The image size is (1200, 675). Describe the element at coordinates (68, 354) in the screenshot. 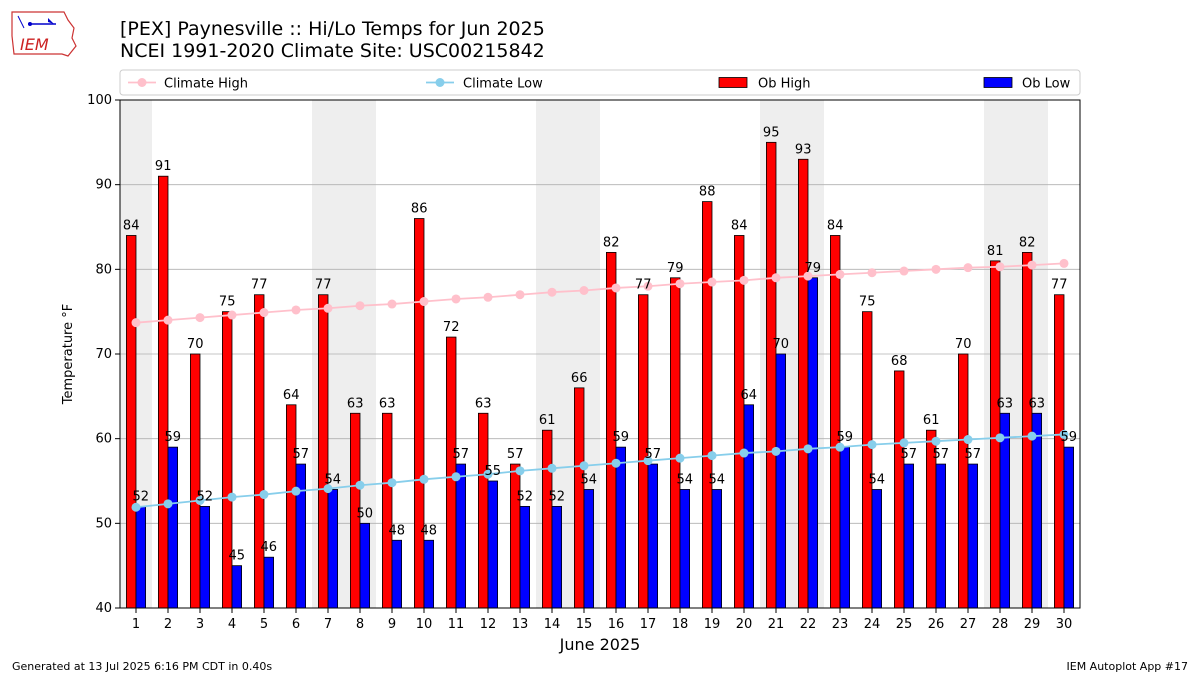

I see `y-axis-label: Temperature °F` at that location.